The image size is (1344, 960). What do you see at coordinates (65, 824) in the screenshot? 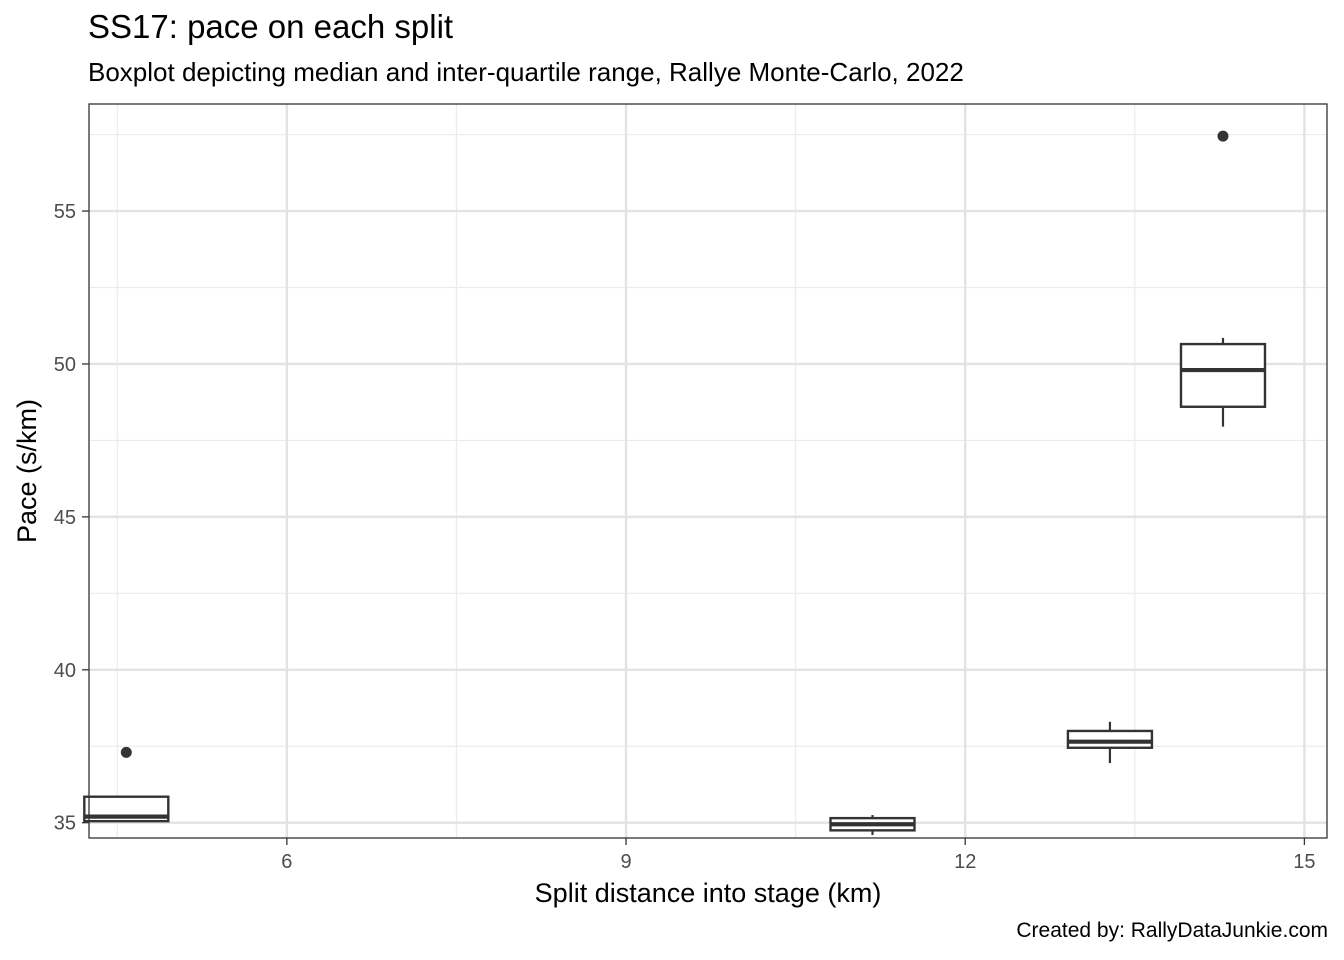
I see `y-tick-label: 35` at bounding box center [65, 824].